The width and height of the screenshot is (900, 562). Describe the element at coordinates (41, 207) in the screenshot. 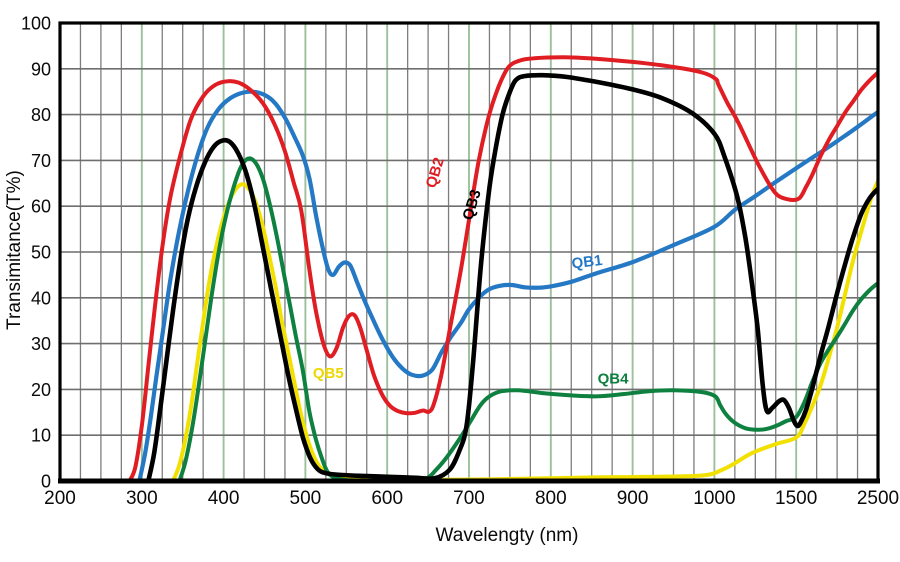

I see `y-tick-label: 60` at that location.